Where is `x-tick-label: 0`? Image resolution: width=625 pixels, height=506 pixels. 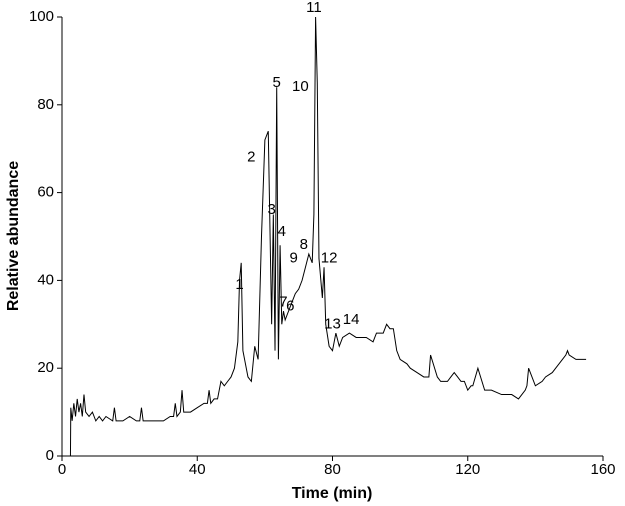
x-tick-label: 0 is located at coordinates (62, 469).